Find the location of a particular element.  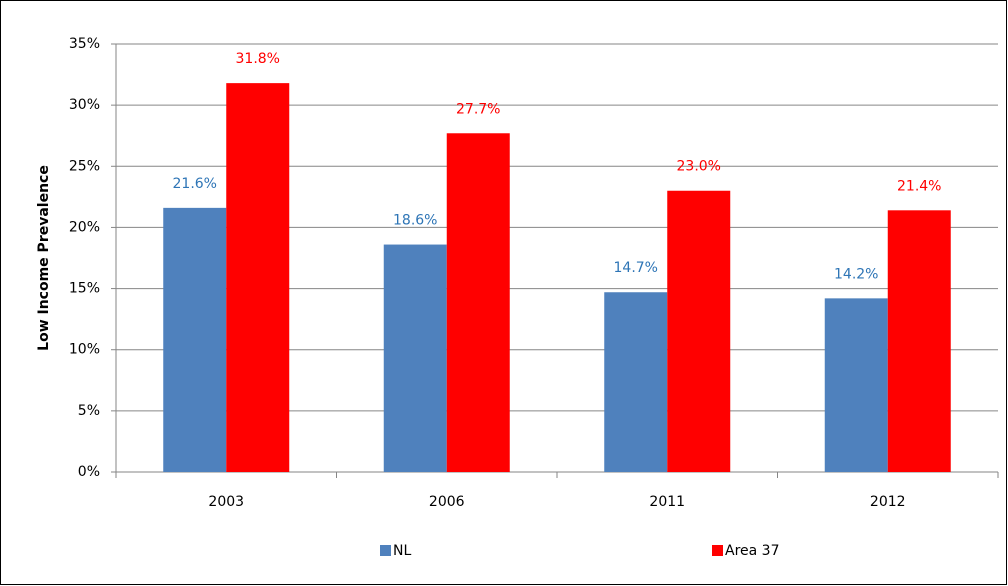

x-tick-label: 2011 is located at coordinates (667, 502).